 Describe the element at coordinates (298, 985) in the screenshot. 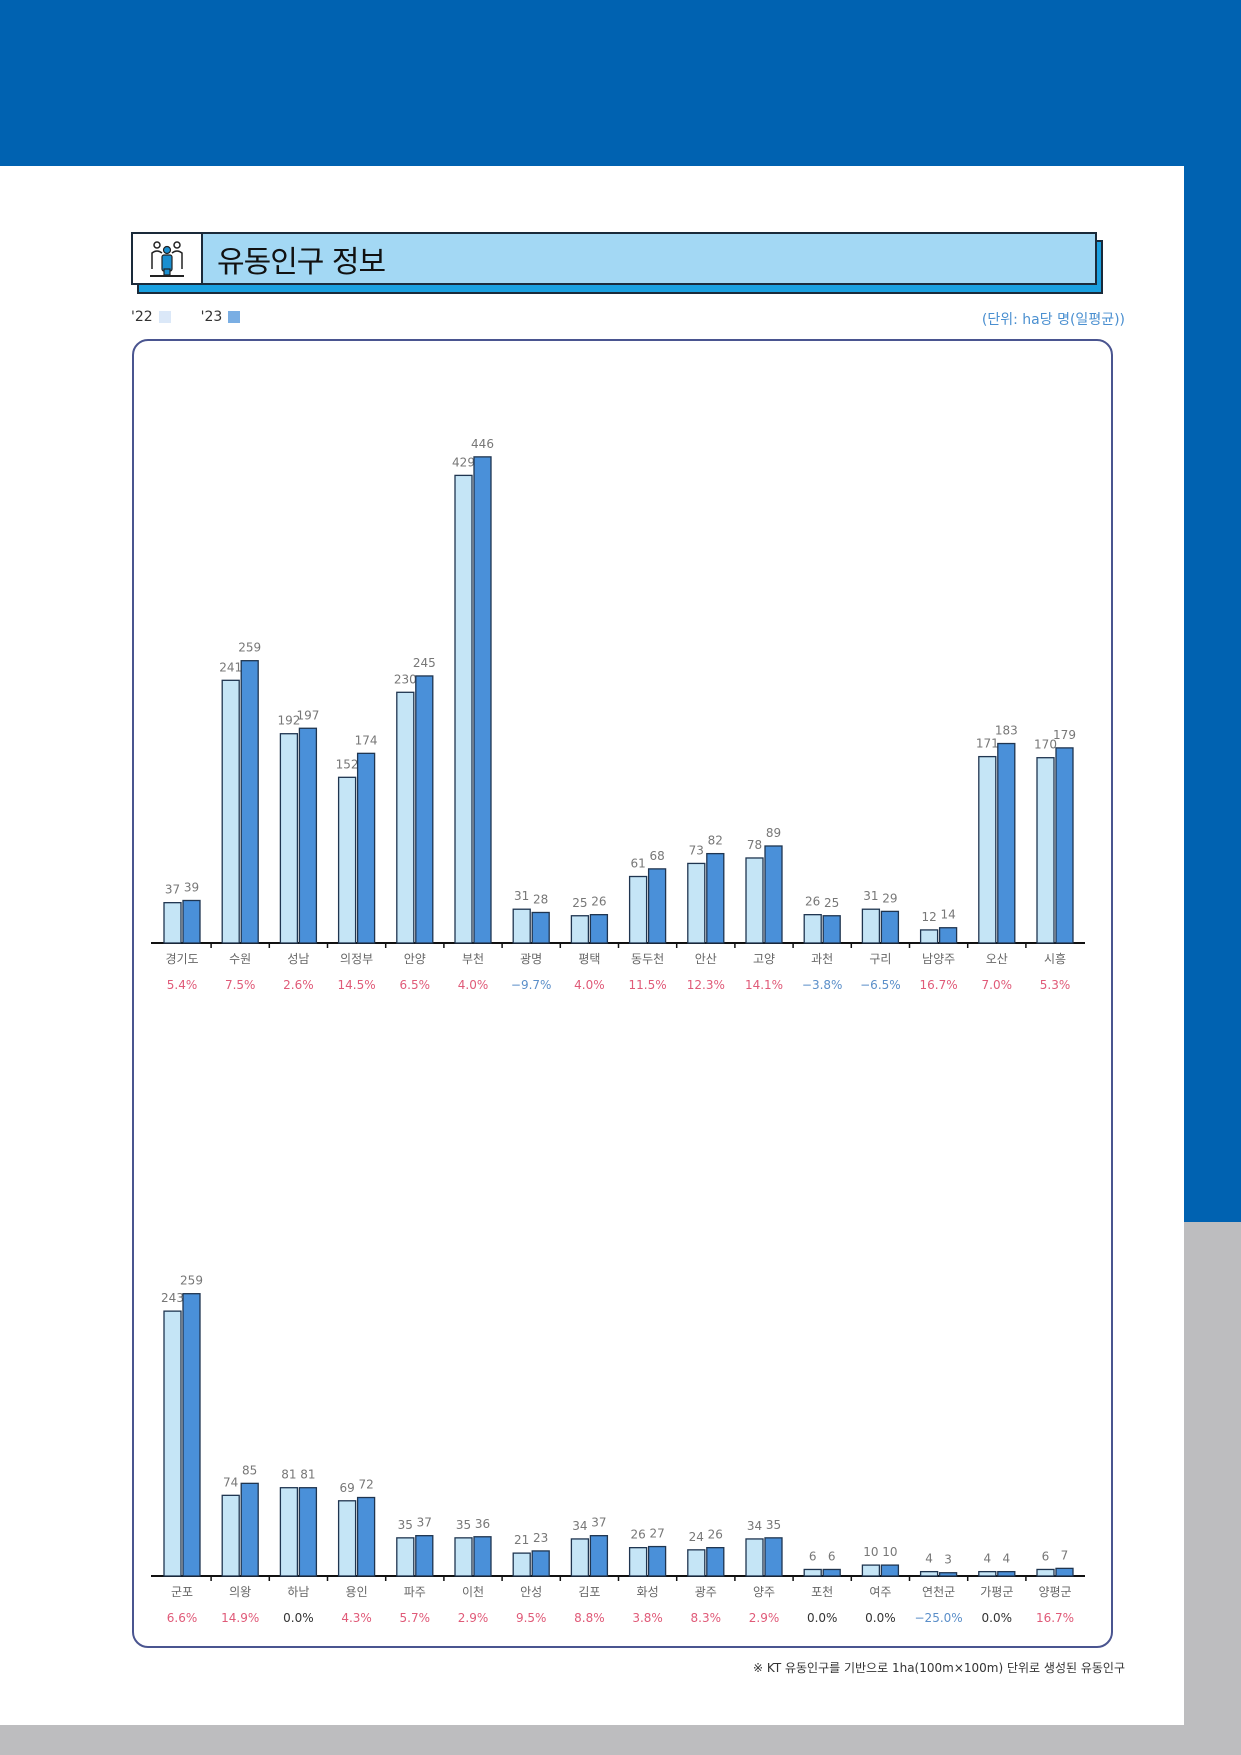

I see `change-label: 2.6%` at that location.